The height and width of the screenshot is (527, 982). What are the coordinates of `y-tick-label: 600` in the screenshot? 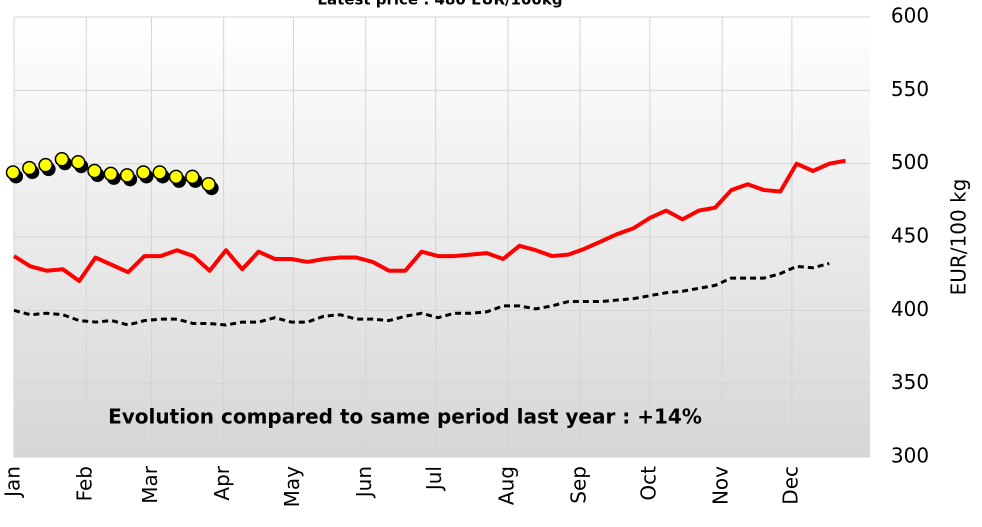 It's located at (910, 16).